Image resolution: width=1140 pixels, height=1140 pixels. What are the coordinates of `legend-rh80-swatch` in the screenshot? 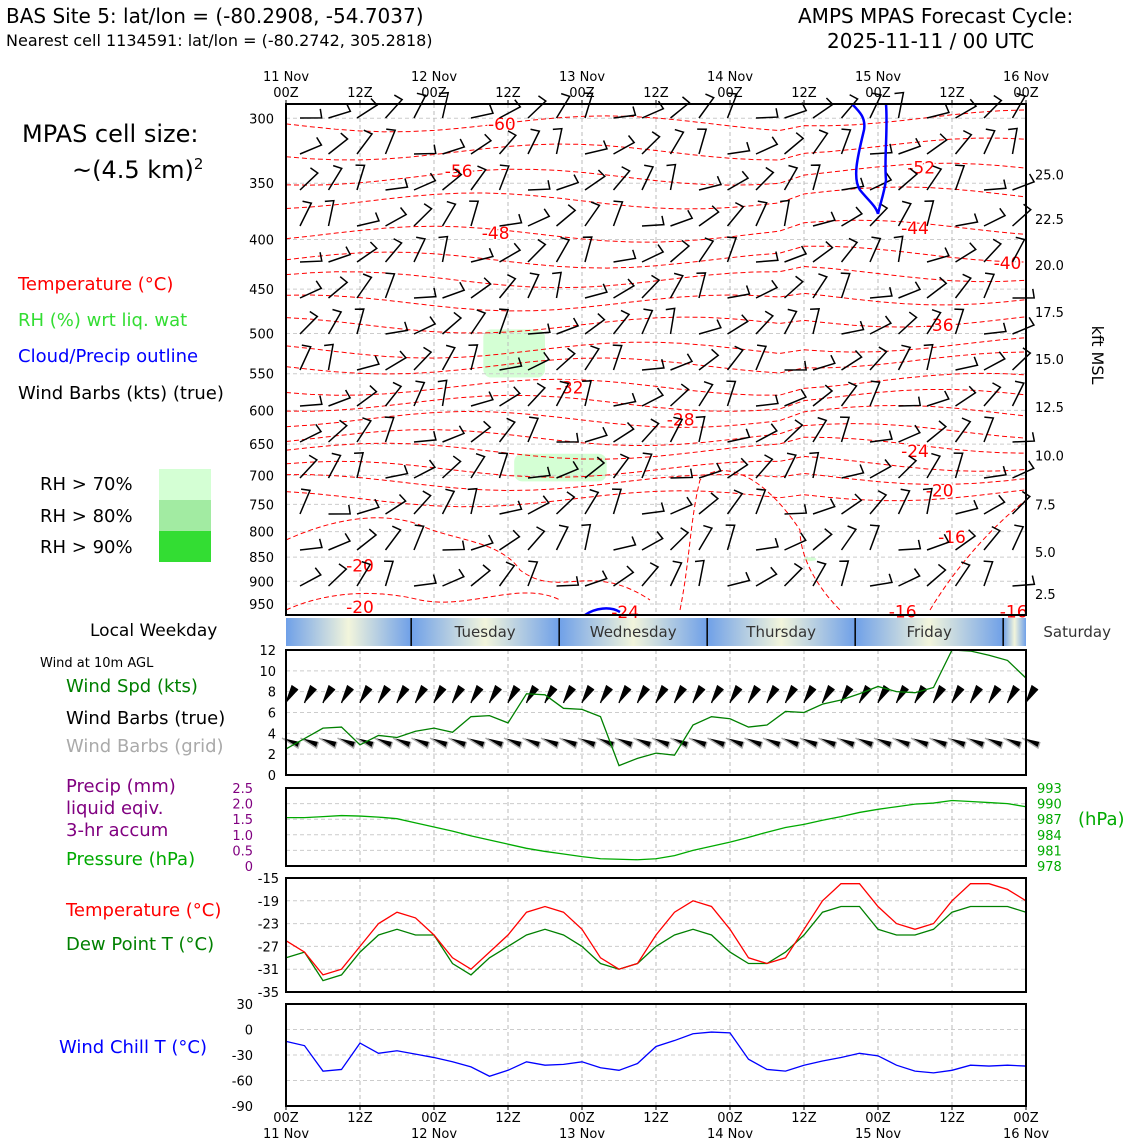 It's located at (185, 515).